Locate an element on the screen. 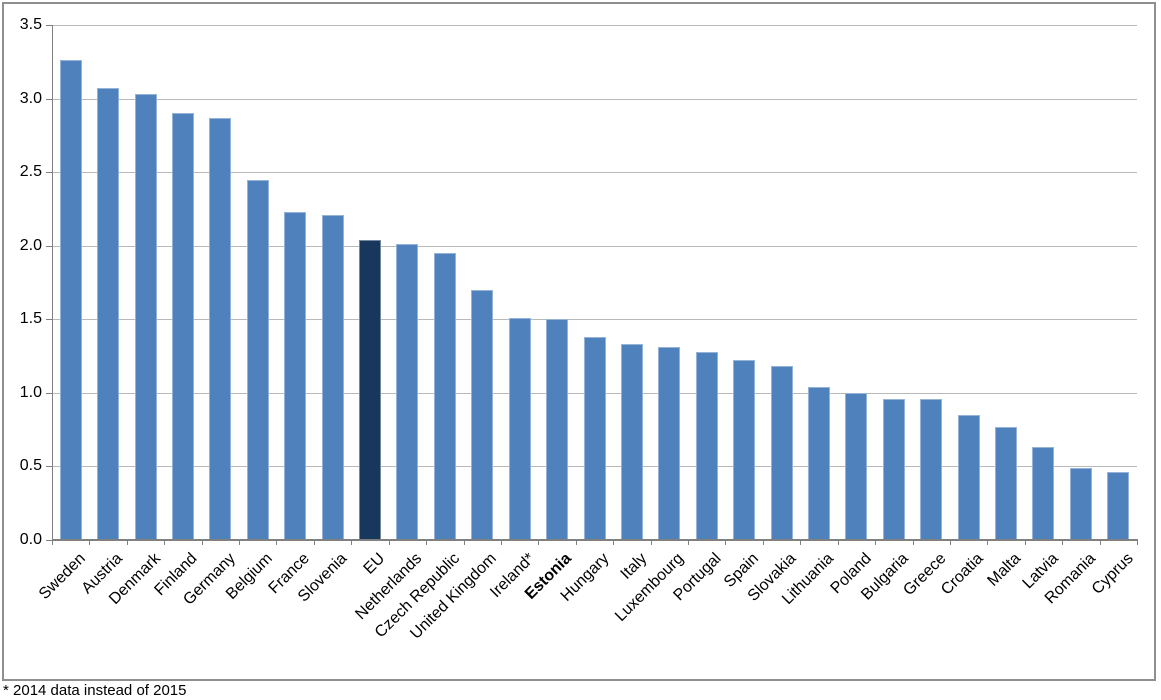 The height and width of the screenshot is (700, 1161). bar-romania is located at coordinates (1081, 504).